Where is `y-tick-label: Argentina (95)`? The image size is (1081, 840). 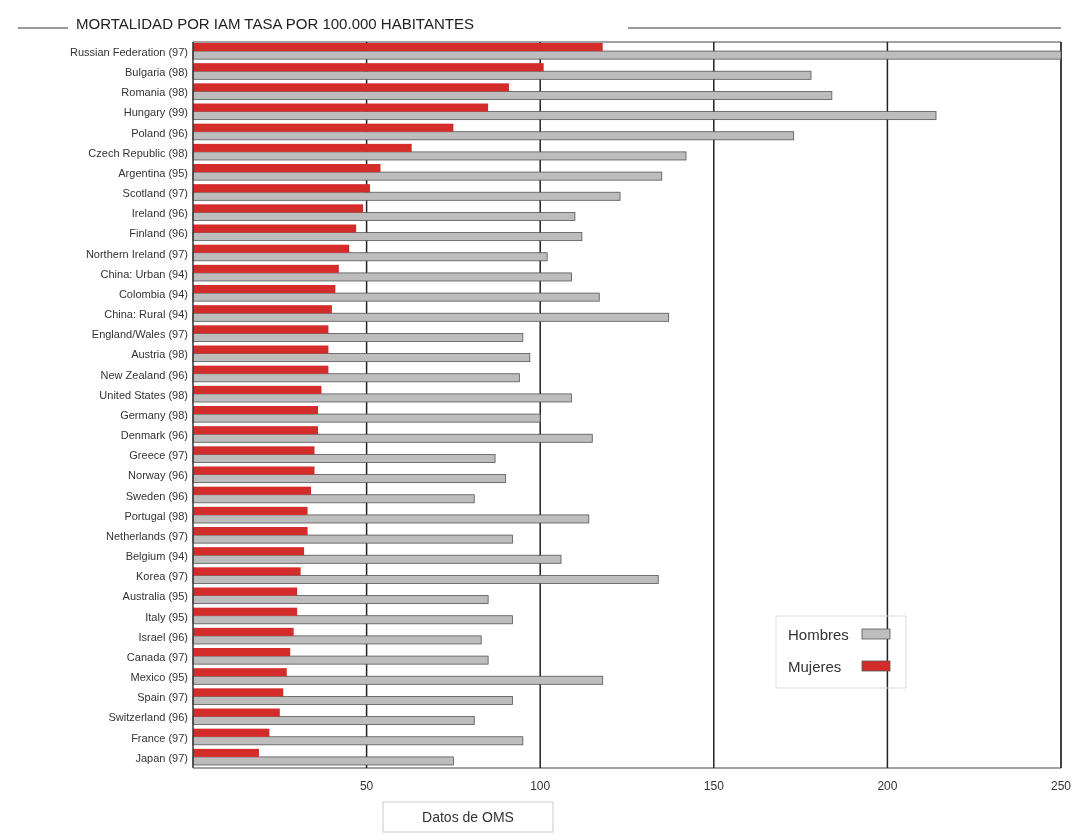
y-tick-label: Argentina (95) is located at coordinates (153, 172).